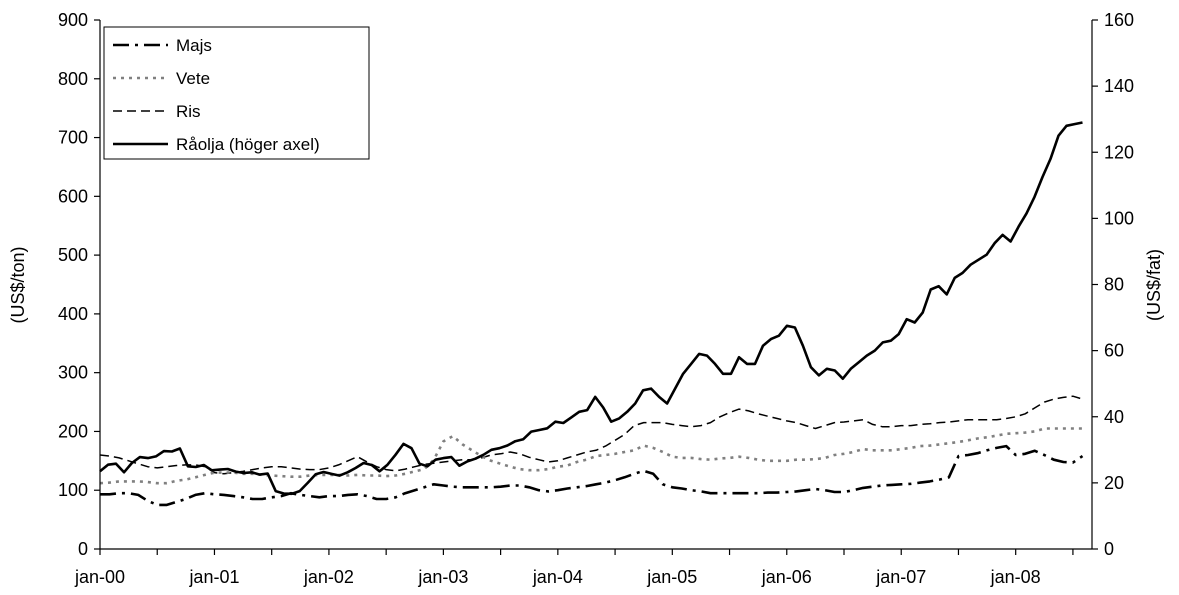 The width and height of the screenshot is (1179, 595). Describe the element at coordinates (557, 577) in the screenshot. I see `x-tick-label: jan-04` at that location.